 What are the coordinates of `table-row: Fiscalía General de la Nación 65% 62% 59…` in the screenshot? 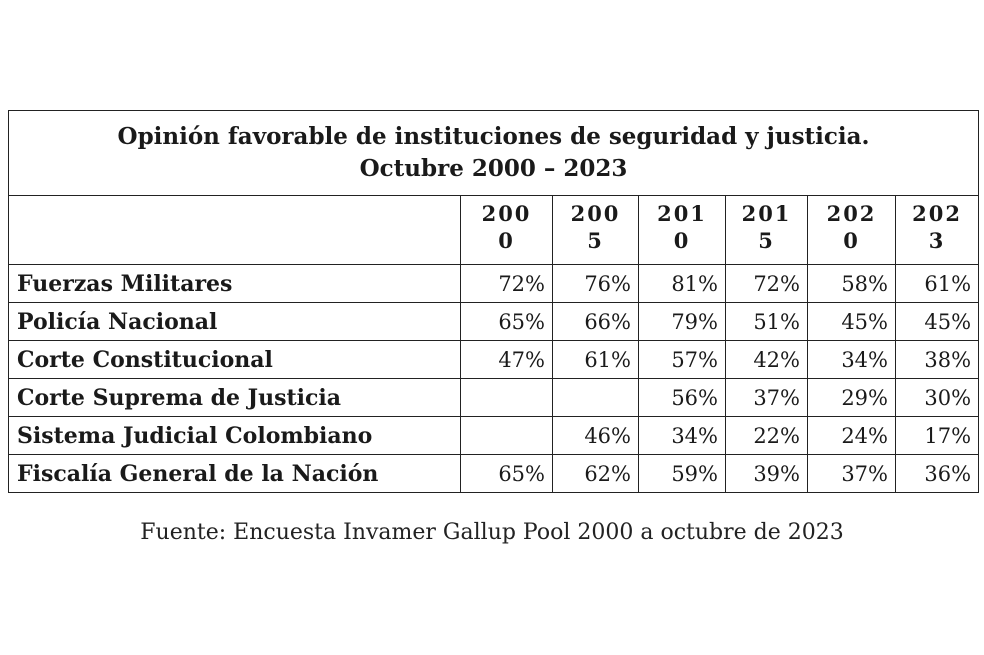 It's located at (494, 473).